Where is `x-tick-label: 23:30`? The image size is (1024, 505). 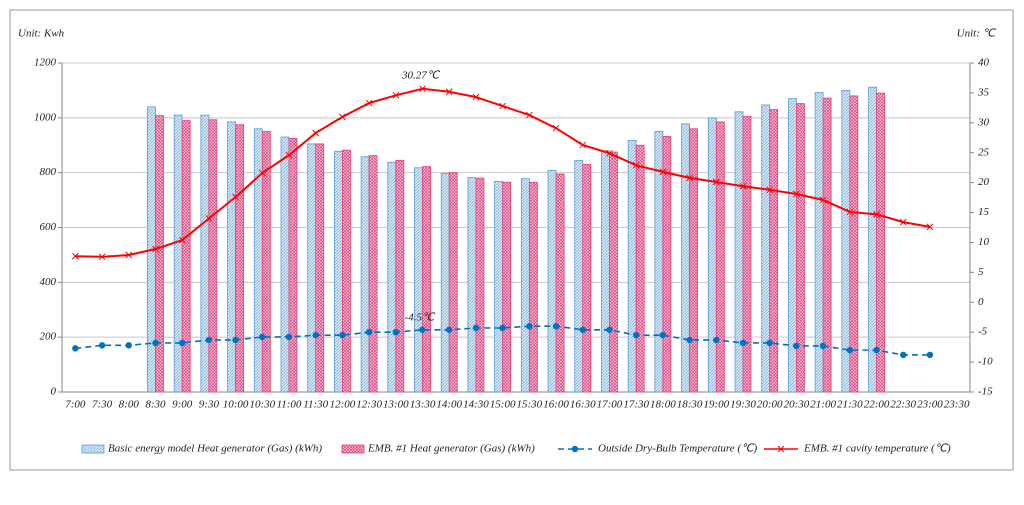
x-tick-label: 23:30 is located at coordinates (957, 405).